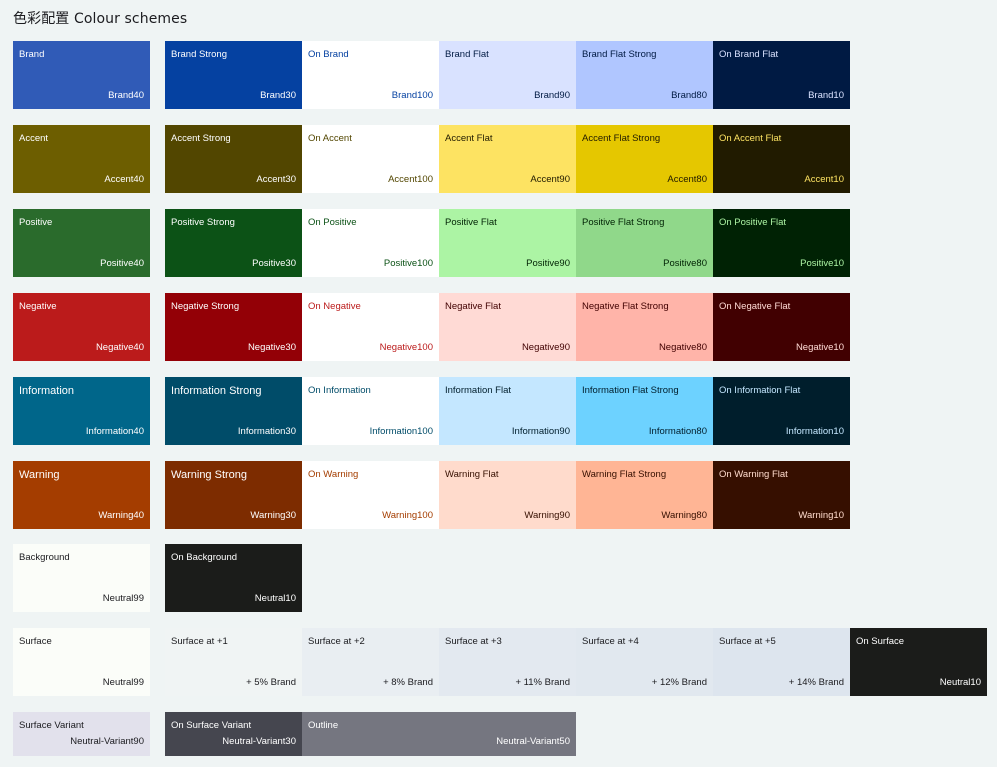 Image resolution: width=997 pixels, height=767 pixels. What do you see at coordinates (122, 263) in the screenshot?
I see `swatch-token-label: Positive40` at bounding box center [122, 263].